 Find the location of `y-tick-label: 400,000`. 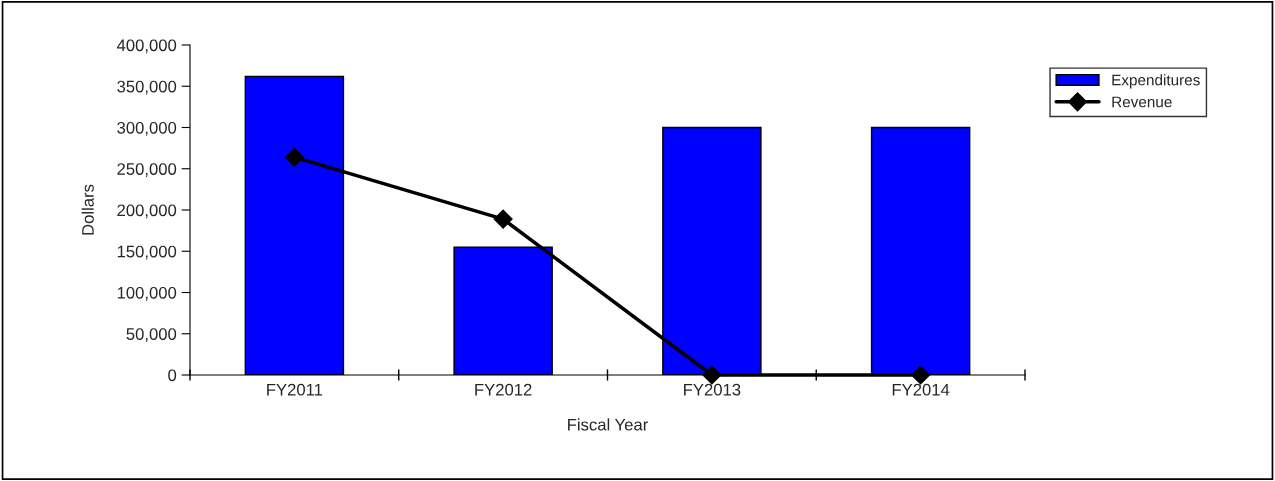

y-tick-label: 400,000 is located at coordinates (146, 46).